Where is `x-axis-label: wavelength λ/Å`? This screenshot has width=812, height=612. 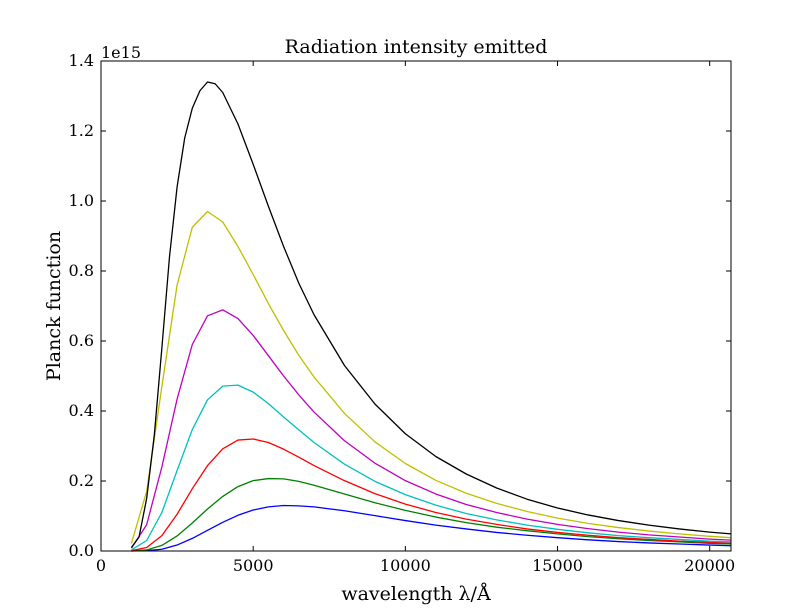
x-axis-label: wavelength λ/Å is located at coordinates (416, 594).